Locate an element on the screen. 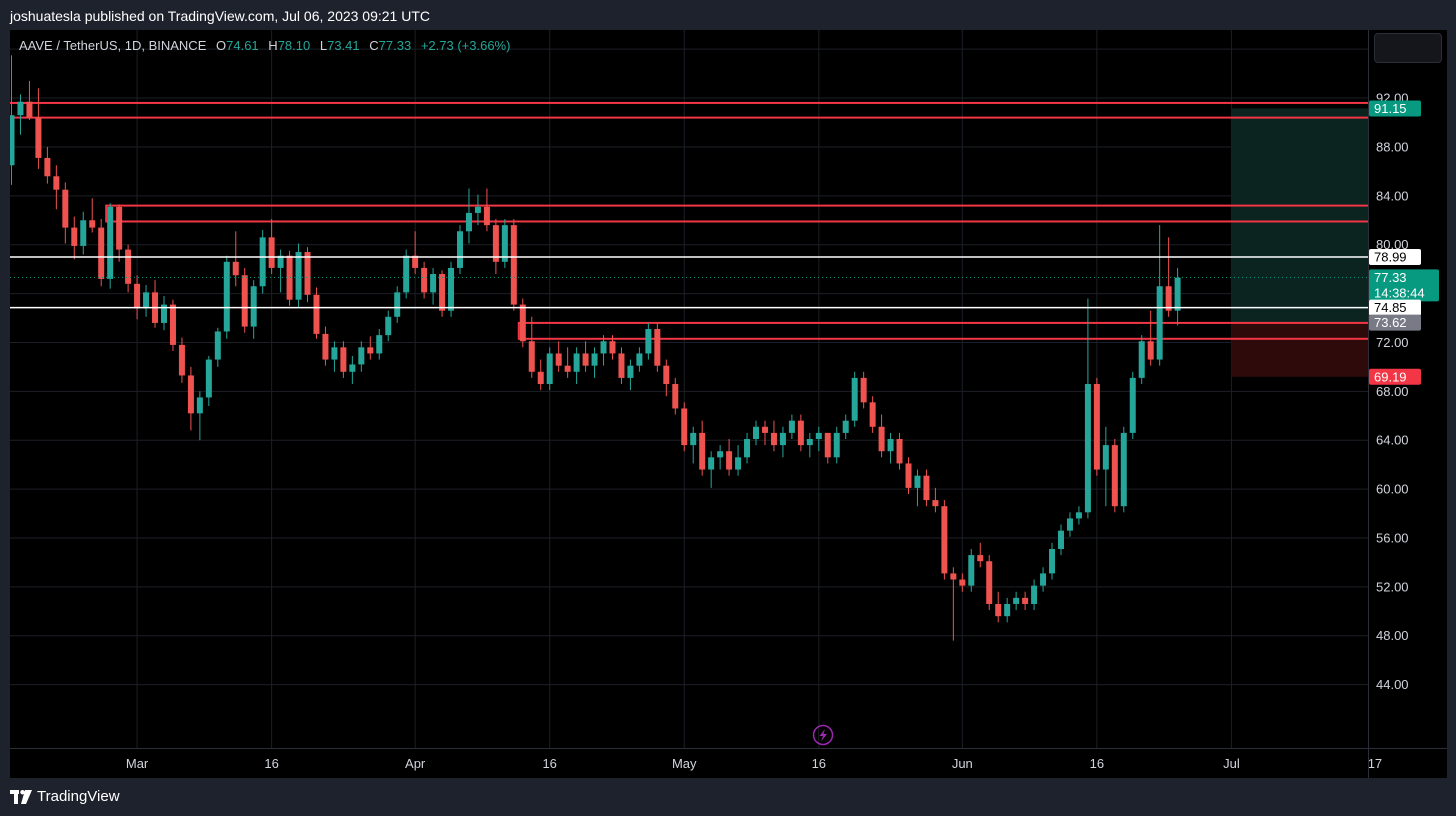 This screenshot has width=1456, height=816. symbol-title: AAVE / TetherUS, 1D, BINANCE is located at coordinates (113, 45).